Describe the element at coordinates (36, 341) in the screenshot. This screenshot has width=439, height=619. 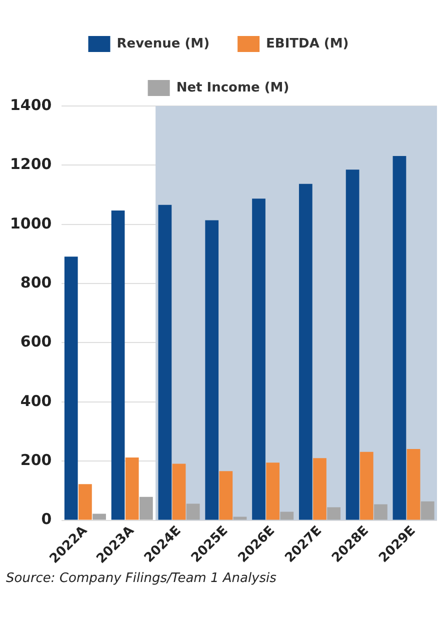
I see `y-tick-label: 600` at that location.